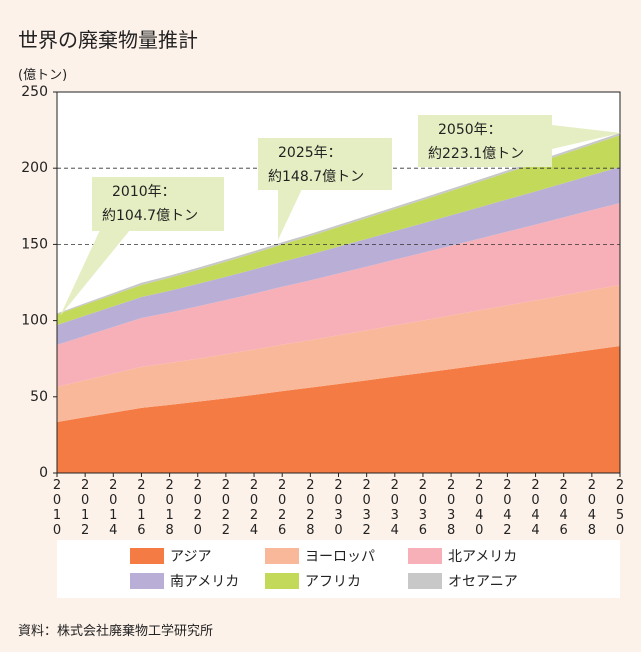 Image resolution: width=641 pixels, height=652 pixels. What do you see at coordinates (144, 192) in the screenshot?
I see `annotation: 2010年：` at bounding box center [144, 192].